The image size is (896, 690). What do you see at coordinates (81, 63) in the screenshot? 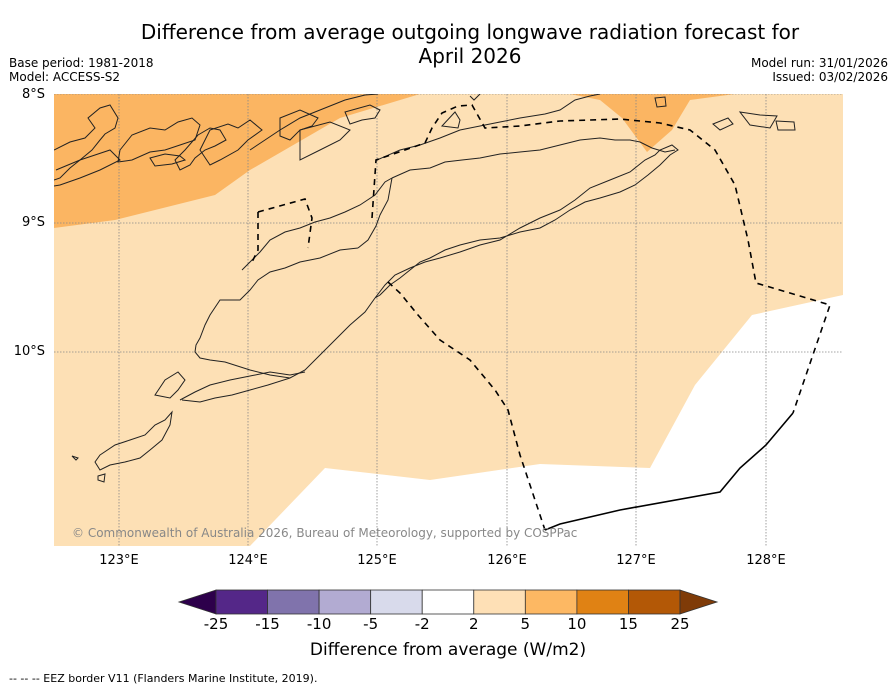
I see `base-period: Base period: 1981-2018` at bounding box center [81, 63].